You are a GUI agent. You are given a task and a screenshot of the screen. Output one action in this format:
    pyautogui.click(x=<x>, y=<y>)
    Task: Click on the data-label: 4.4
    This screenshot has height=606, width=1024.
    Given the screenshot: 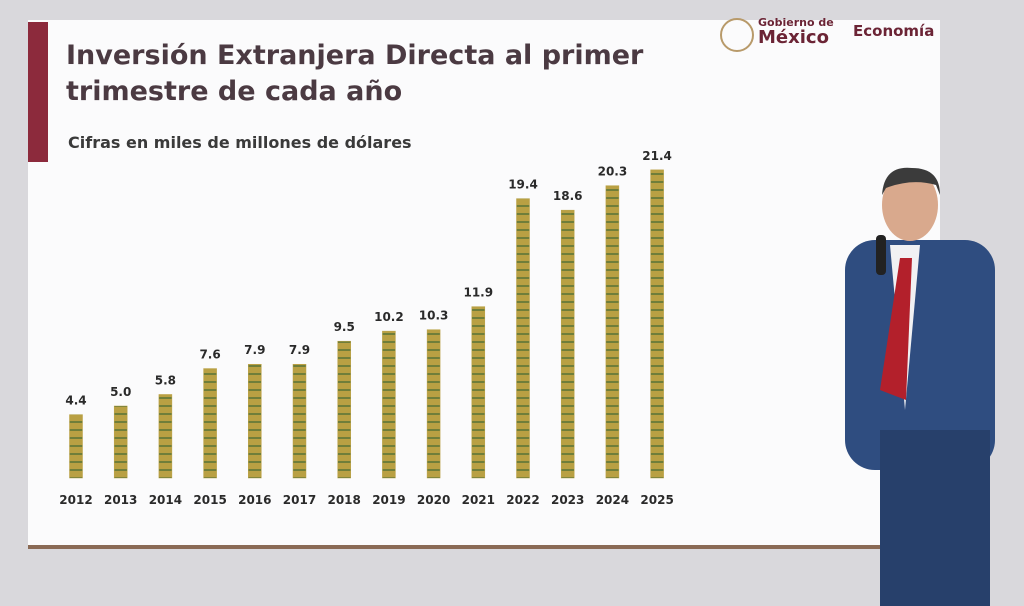 What is the action you would take?
    pyautogui.click(x=75, y=401)
    